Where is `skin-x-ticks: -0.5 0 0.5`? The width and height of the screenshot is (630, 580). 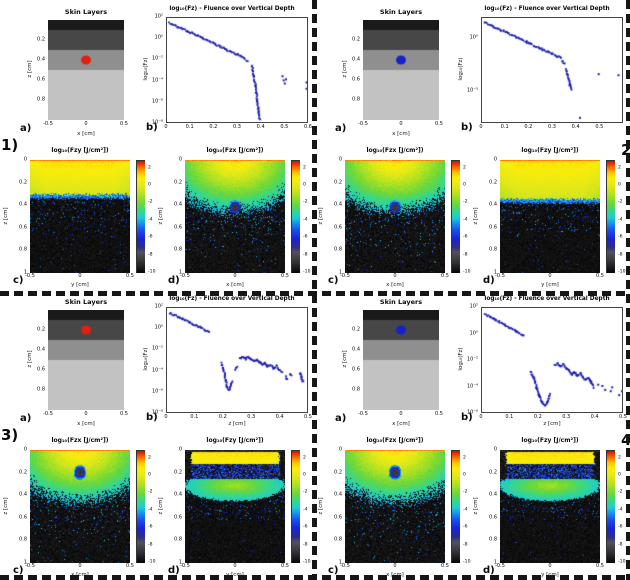 skin-x-ticks: -0.5 0 0.5 is located at coordinates (400, 125).